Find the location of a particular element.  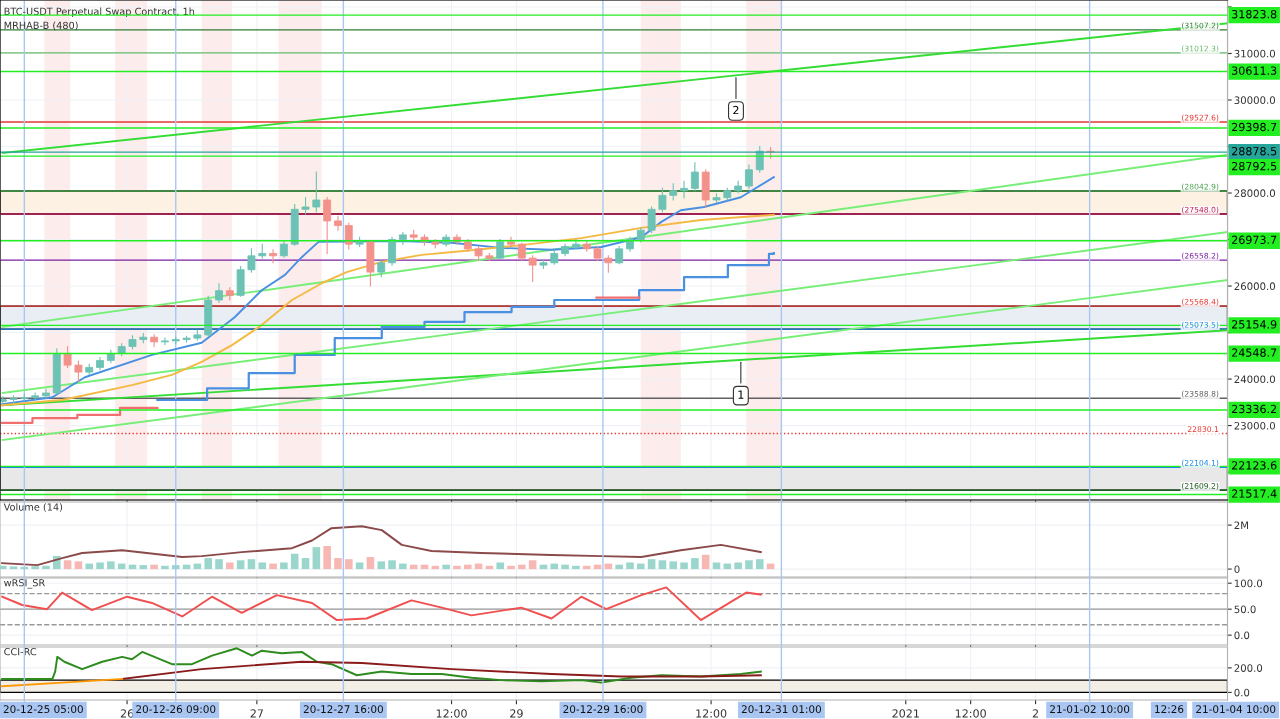

y-tick-label: 24000.0 is located at coordinates (1255, 379).